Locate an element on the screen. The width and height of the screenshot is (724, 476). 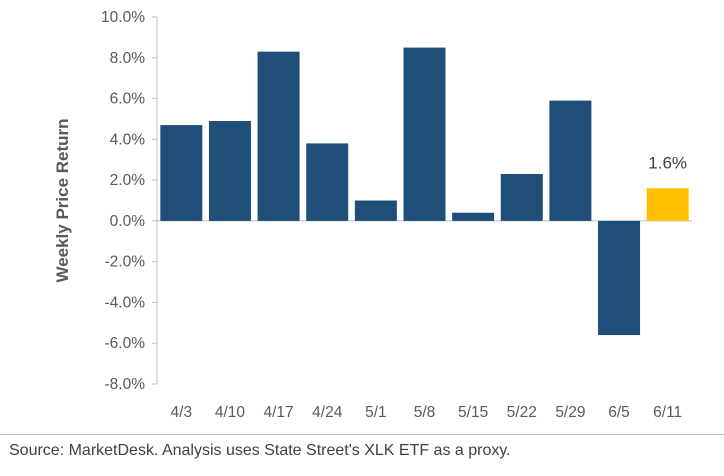
x-tick-label: 5/15 is located at coordinates (473, 412).